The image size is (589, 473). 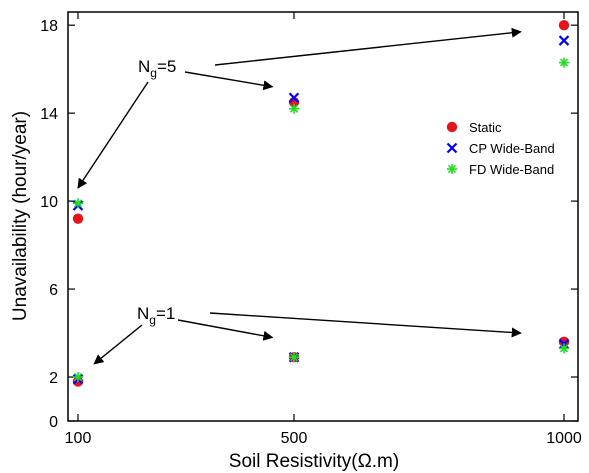 I want to click on annotation-label: Ng=1, so click(x=156, y=315).